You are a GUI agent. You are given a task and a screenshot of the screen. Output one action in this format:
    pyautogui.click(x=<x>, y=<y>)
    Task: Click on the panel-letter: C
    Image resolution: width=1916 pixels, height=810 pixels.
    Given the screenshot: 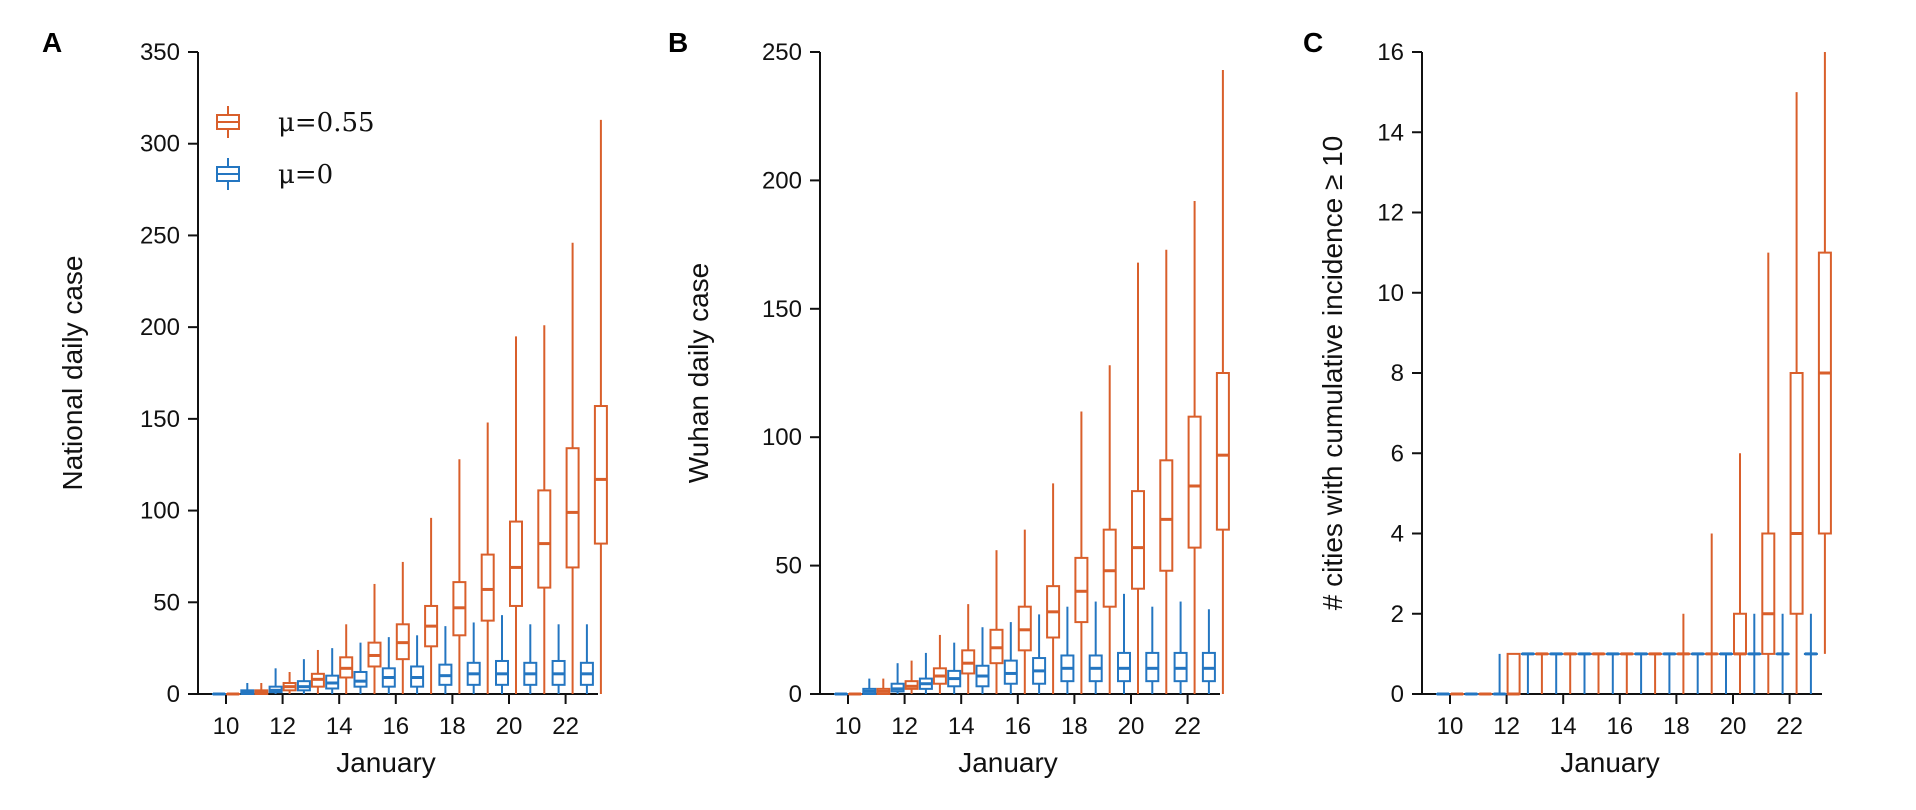 What is the action you would take?
    pyautogui.click(x=1313, y=42)
    